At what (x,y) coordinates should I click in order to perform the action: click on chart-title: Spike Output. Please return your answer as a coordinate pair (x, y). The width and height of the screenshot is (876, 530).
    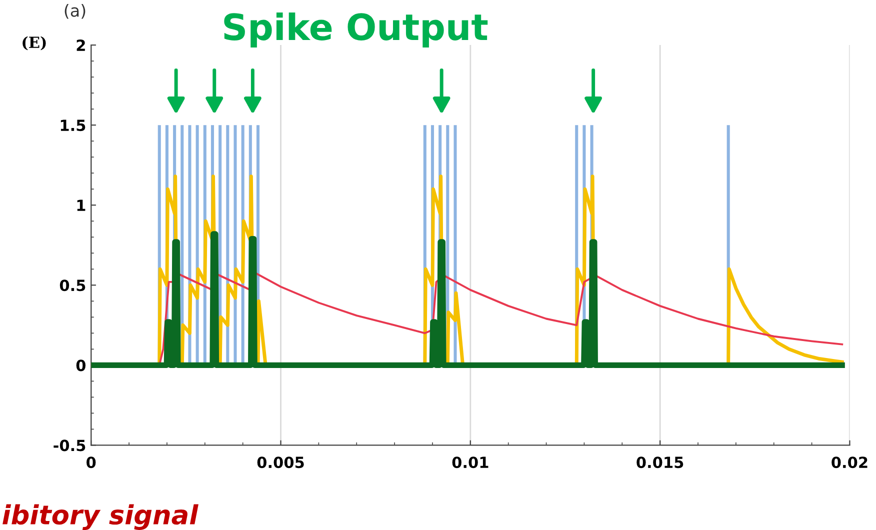
    Looking at the image, I should click on (356, 30).